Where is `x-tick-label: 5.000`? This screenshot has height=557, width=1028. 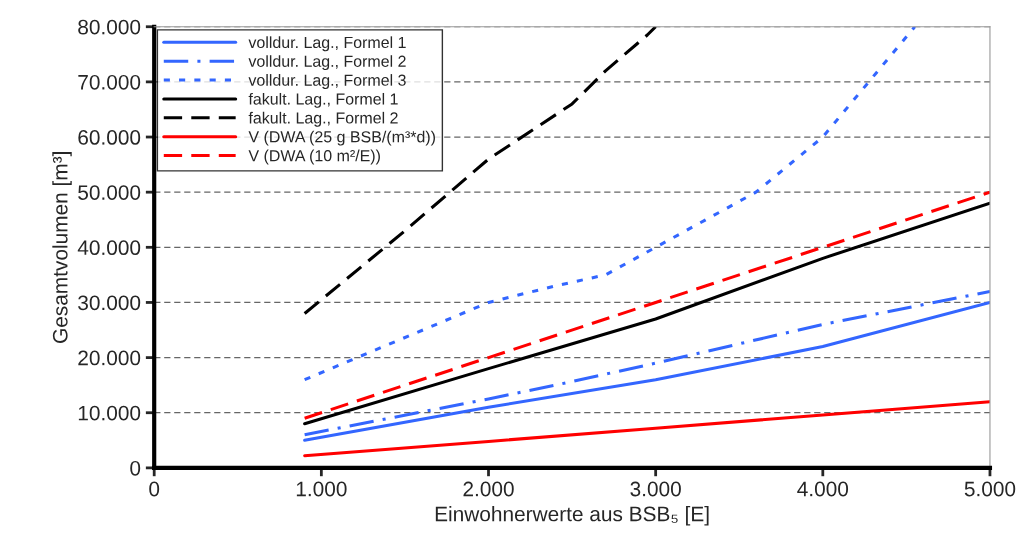 x-tick-label: 5.000 is located at coordinates (990, 489).